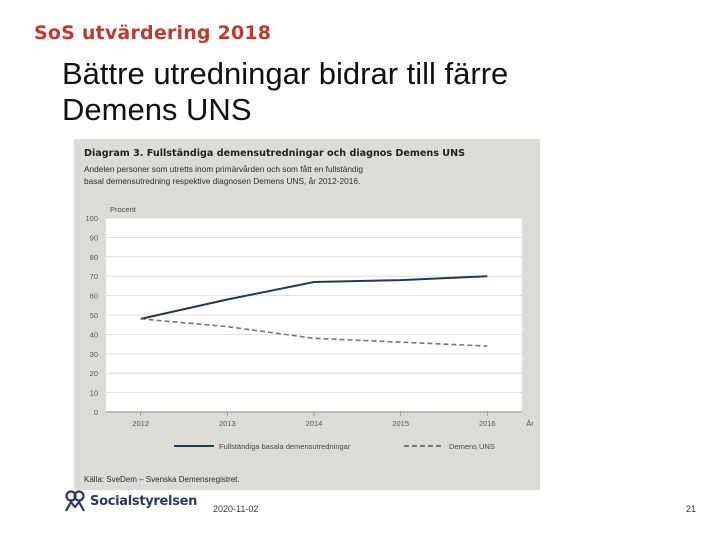 The width and height of the screenshot is (720, 540). Describe the element at coordinates (94, 276) in the screenshot. I see `y-tick-label: 70` at that location.